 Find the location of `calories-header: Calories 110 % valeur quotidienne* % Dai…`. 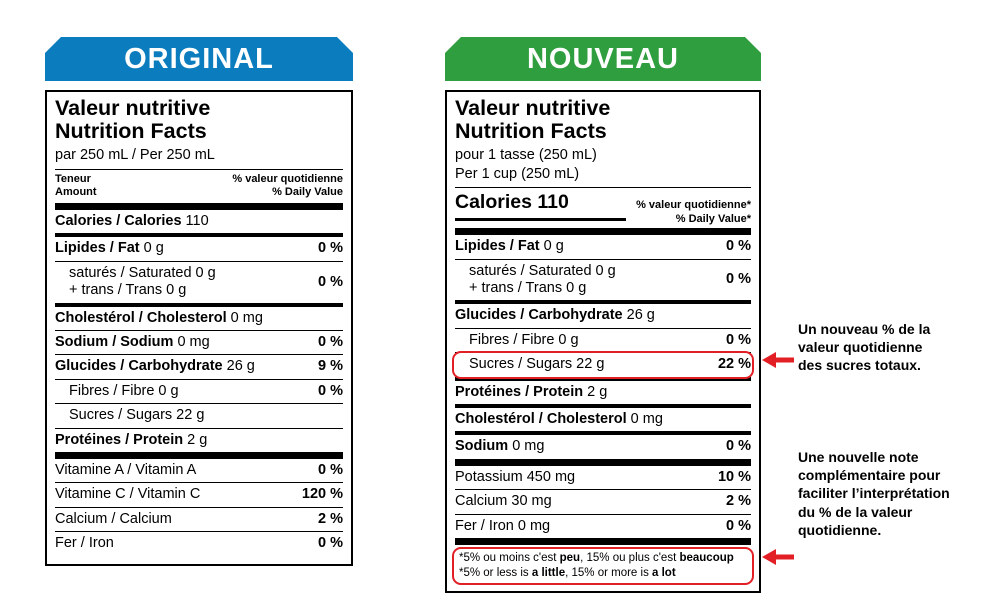

calories-header: Calories 110 % valeur quotidienne* % Dai… is located at coordinates (603, 207).